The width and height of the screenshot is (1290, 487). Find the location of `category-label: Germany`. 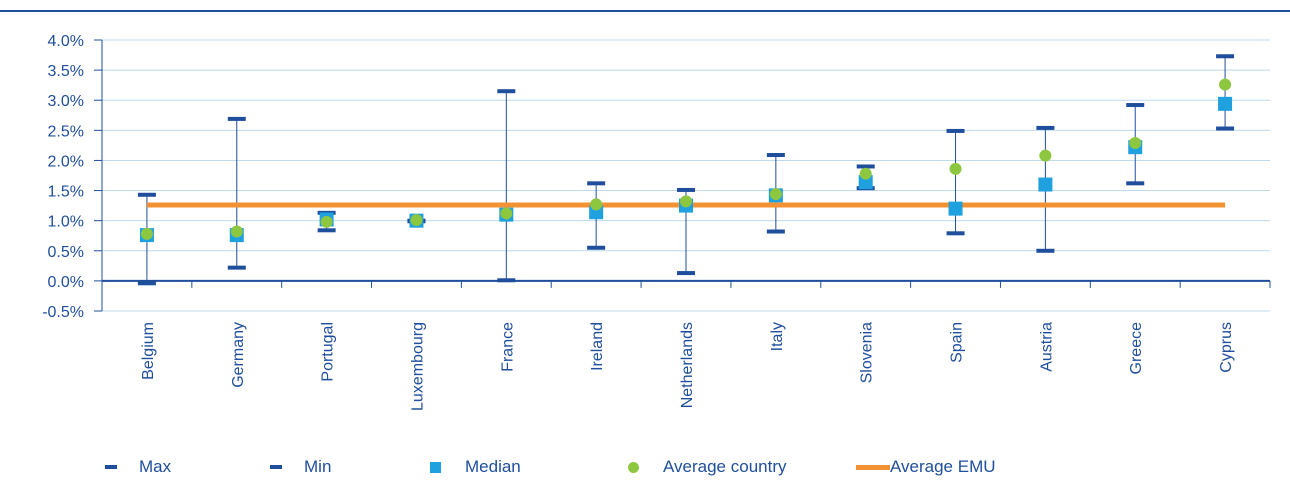

category-label: Germany is located at coordinates (238, 355).